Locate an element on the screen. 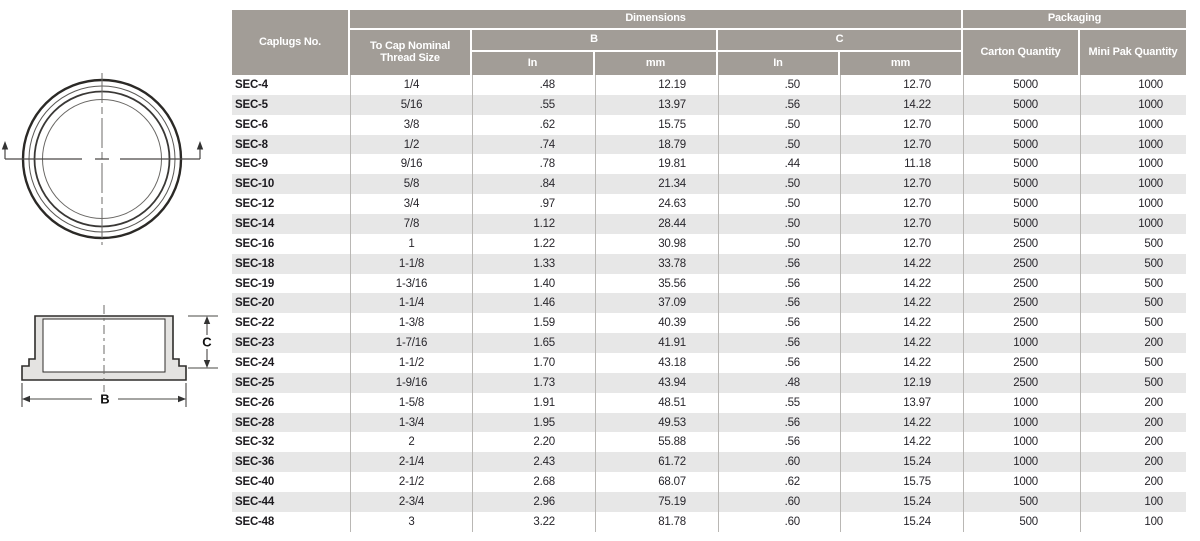 Image resolution: width=1200 pixels, height=541 pixels. cell-b-mm: 40.39 is located at coordinates (656, 323).